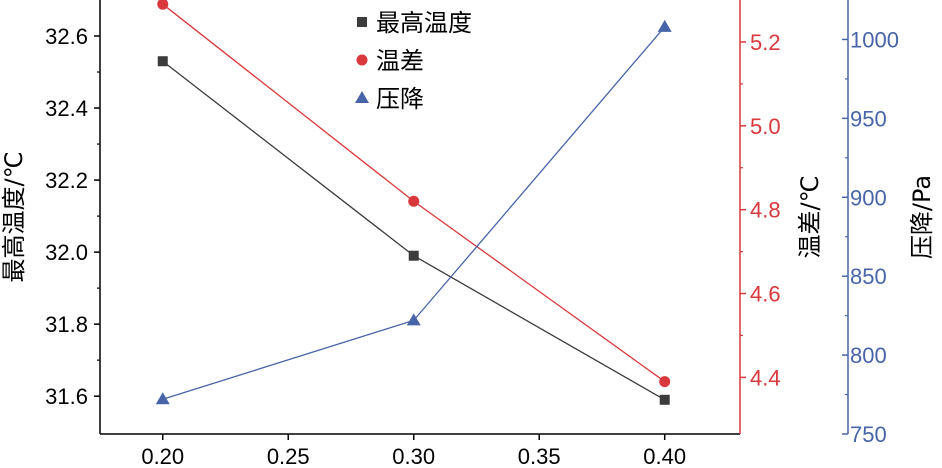 The width and height of the screenshot is (942, 468). I want to click on legend-entry: 压降, so click(389, 99).